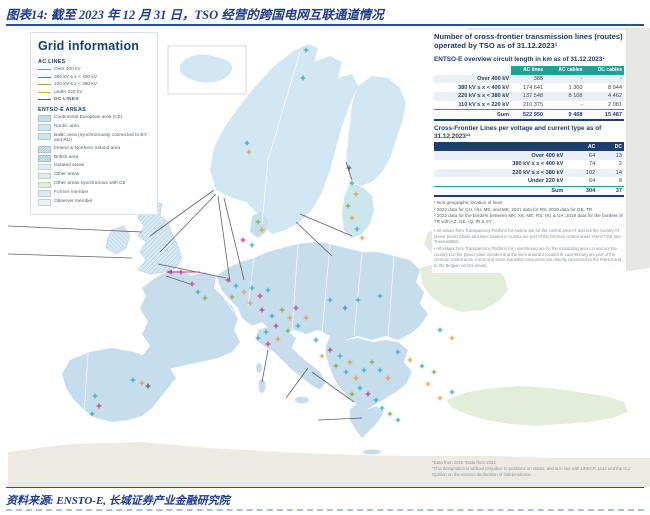  What do you see at coordinates (540, 104) in the screenshot?
I see `table-row: 110 kV ≤ x < 220 kV 210 375-2 081` at bounding box center [540, 104].